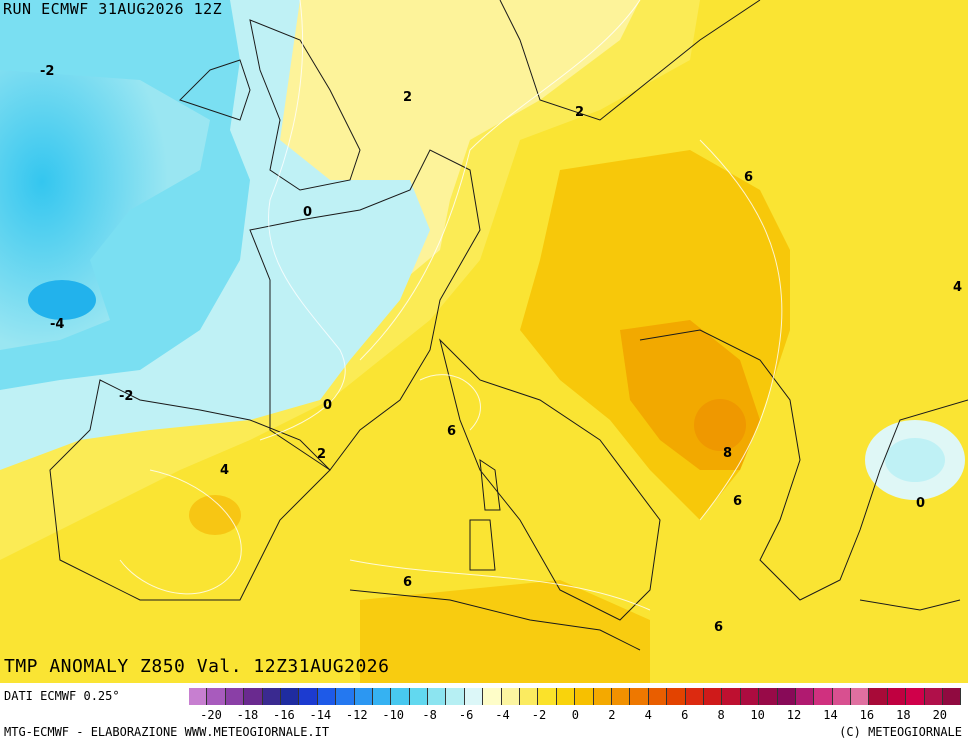  Describe the element at coordinates (940, 715) in the screenshot. I see `scale-tick-label: 20` at that location.